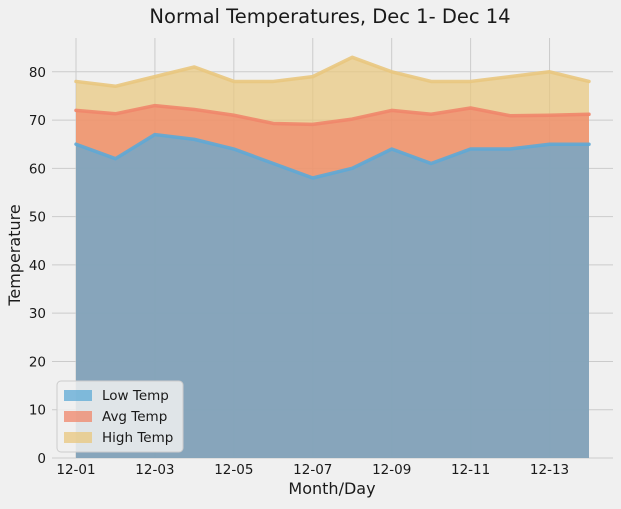 Image resolution: width=621 pixels, height=509 pixels. Describe the element at coordinates (135, 396) in the screenshot. I see `legend-label-low-temp: Low Temp` at that location.